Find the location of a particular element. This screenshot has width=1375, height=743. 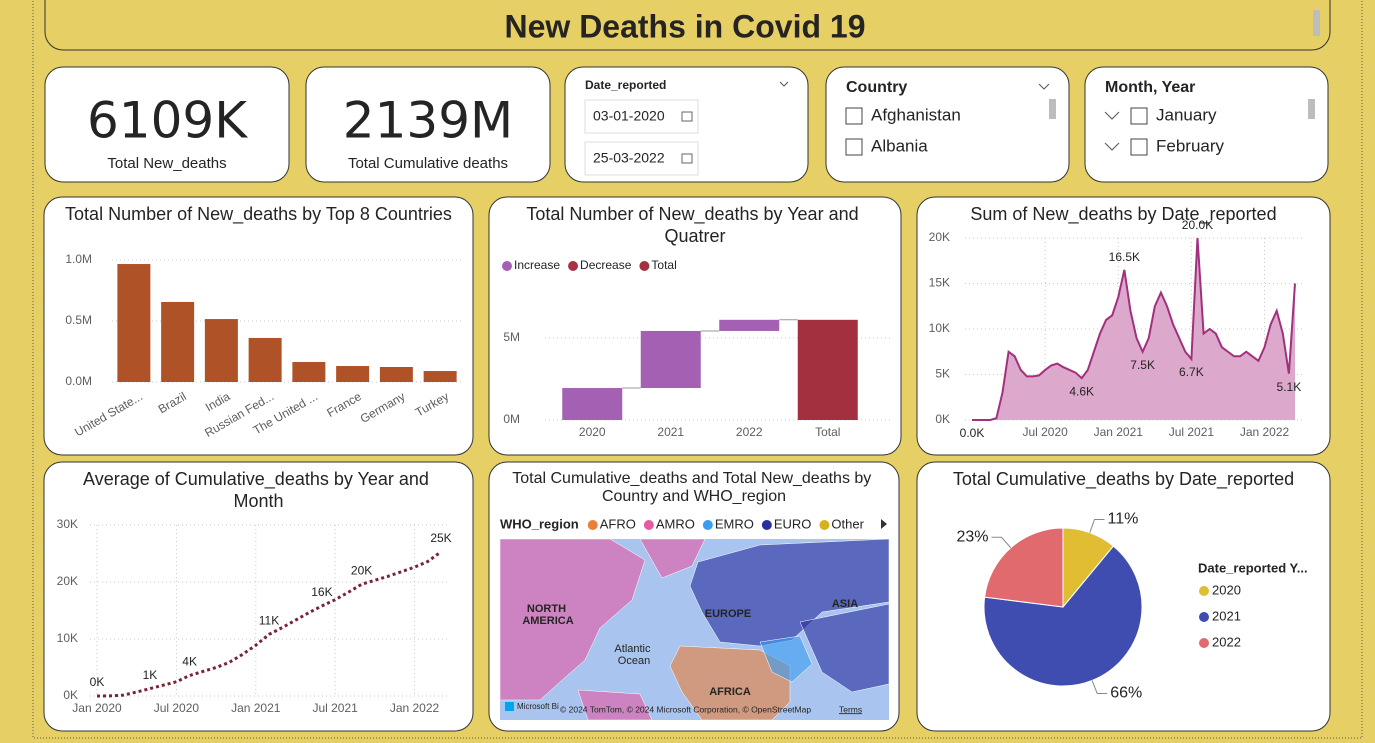

map-label: EUROPE is located at coordinates (728, 614).